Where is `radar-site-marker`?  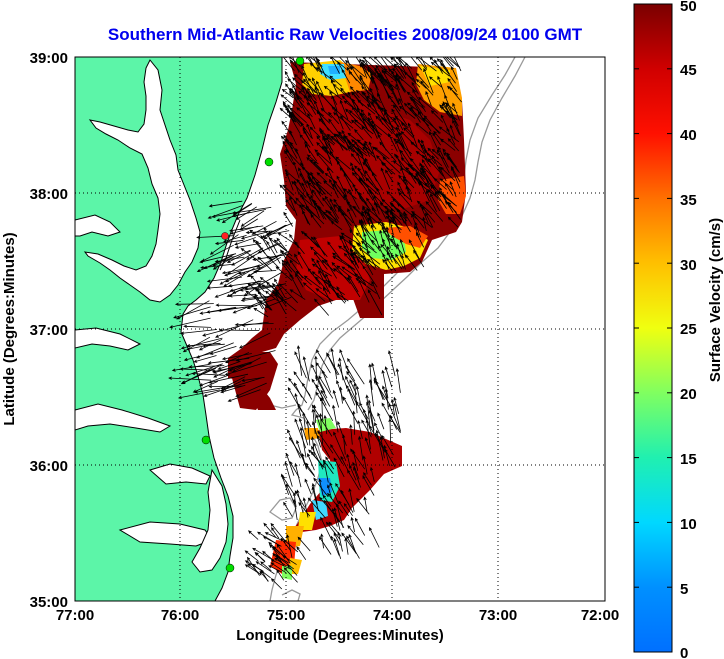
radar-site-marker is located at coordinates (206, 440).